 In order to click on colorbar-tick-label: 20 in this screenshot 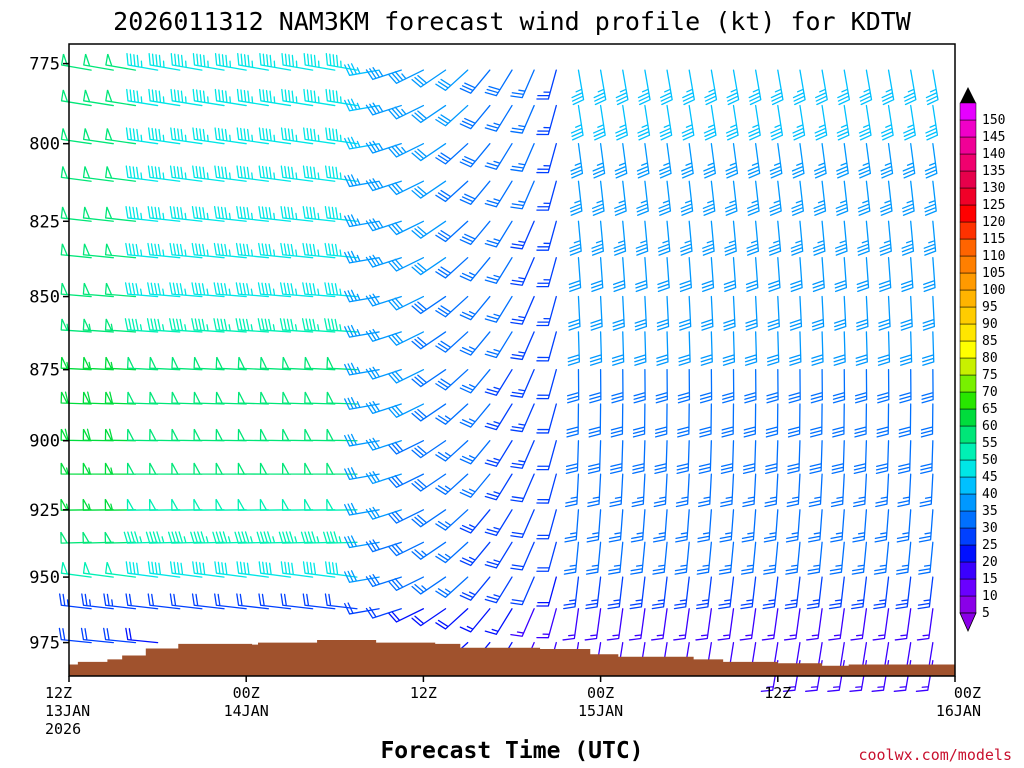, I will do `click(990, 562)`.